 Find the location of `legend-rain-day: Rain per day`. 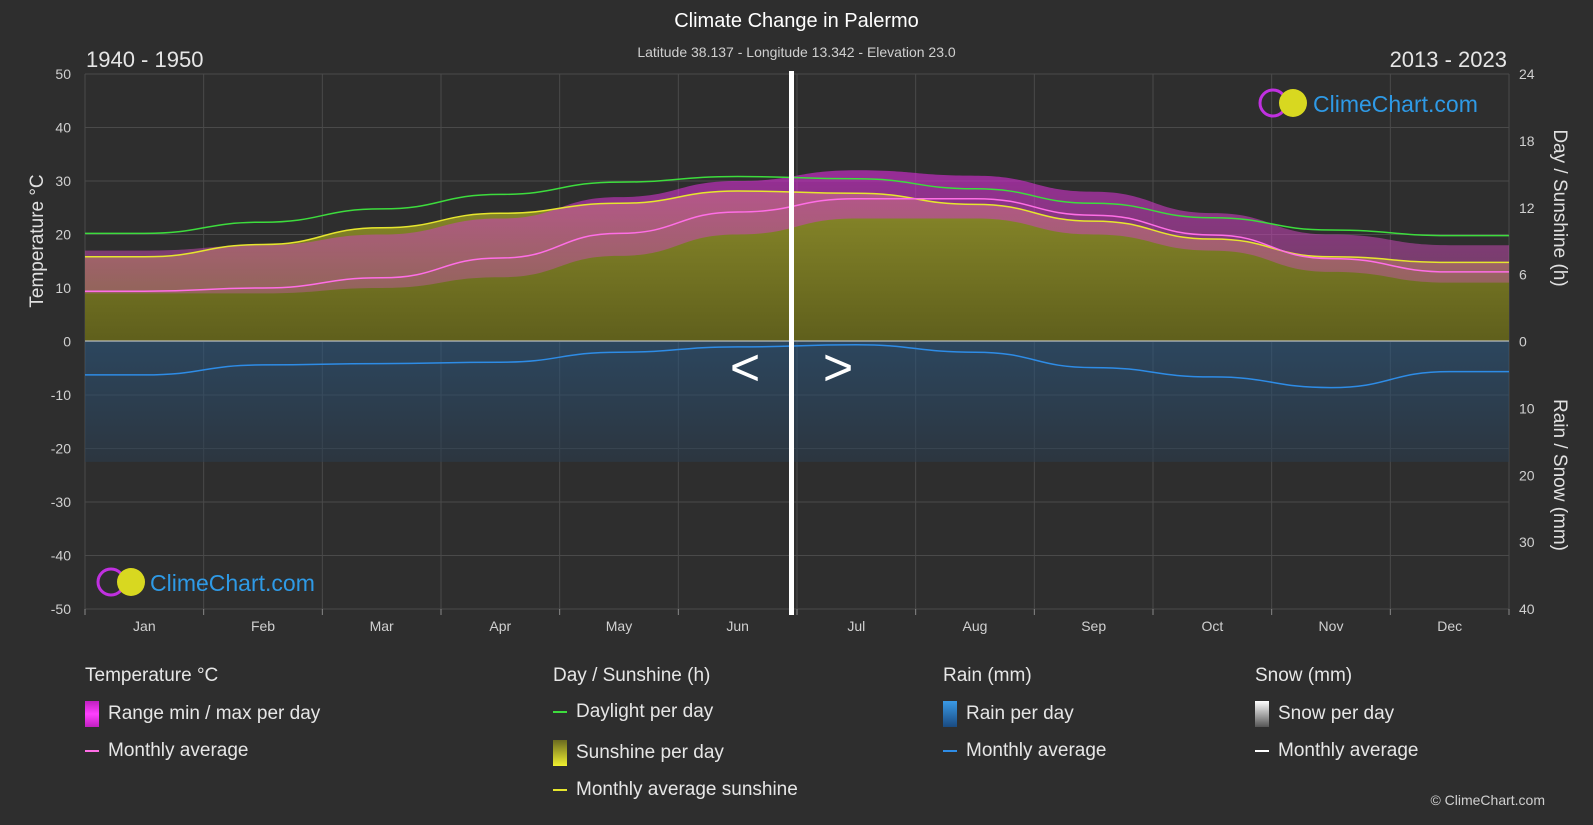

legend-rain-day: Rain per day is located at coordinates (1008, 714).